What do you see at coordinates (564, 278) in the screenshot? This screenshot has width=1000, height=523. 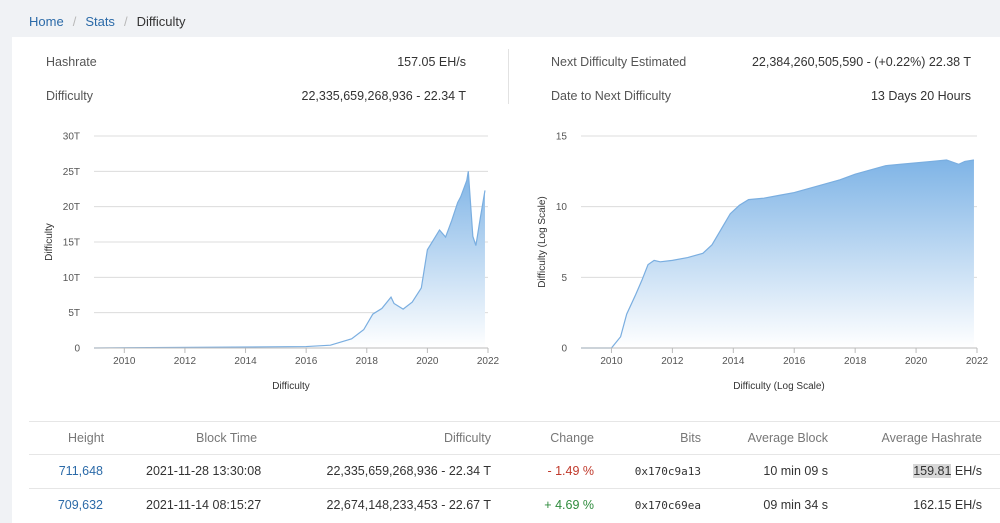 I see `y-tick-label: 5` at bounding box center [564, 278].